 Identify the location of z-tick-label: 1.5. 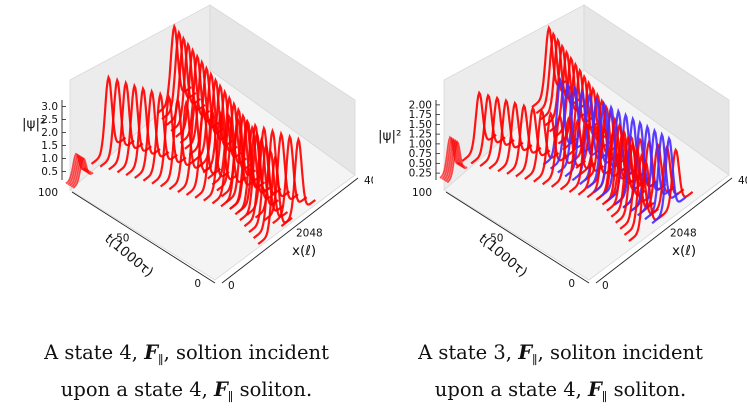
(49, 146).